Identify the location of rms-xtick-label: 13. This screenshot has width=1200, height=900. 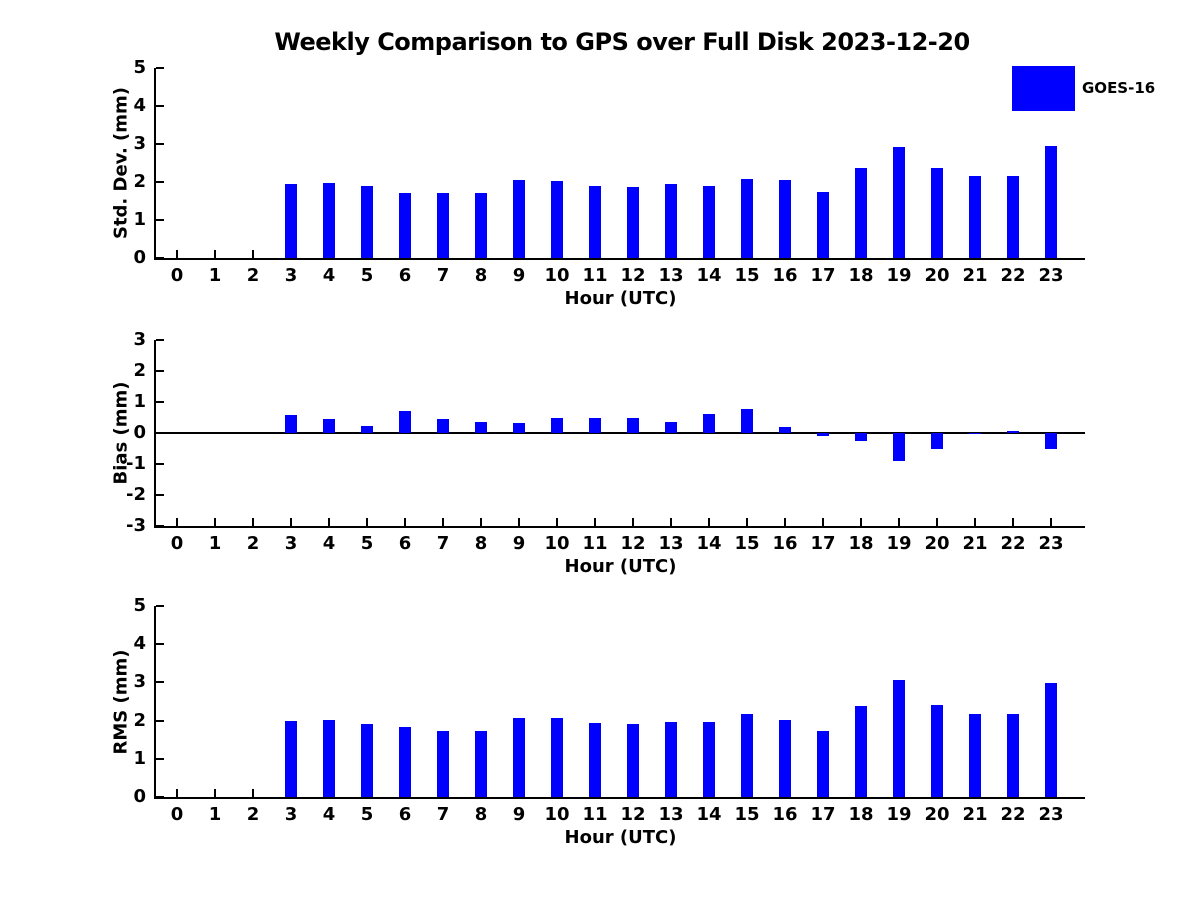
(671, 814).